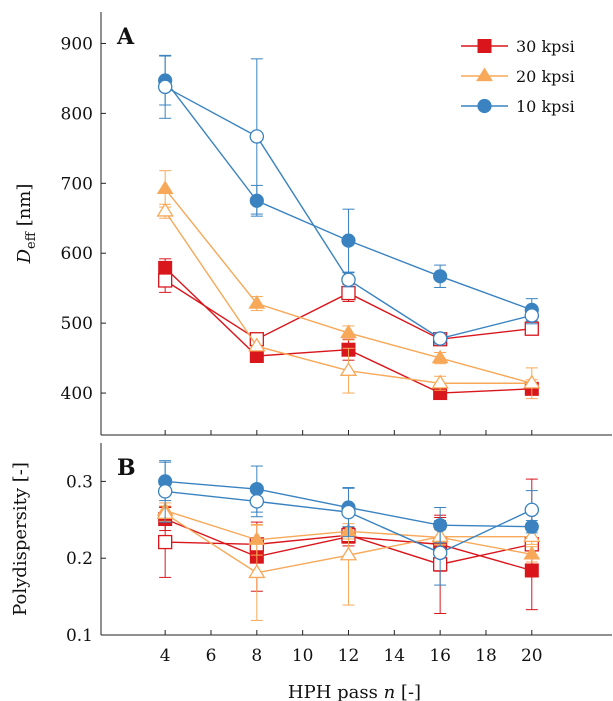 Image resolution: width=613 pixels, height=701 pixels. I want to click on legend: 30 kpsi 20 kpsi 10 kpsi, so click(518, 76).